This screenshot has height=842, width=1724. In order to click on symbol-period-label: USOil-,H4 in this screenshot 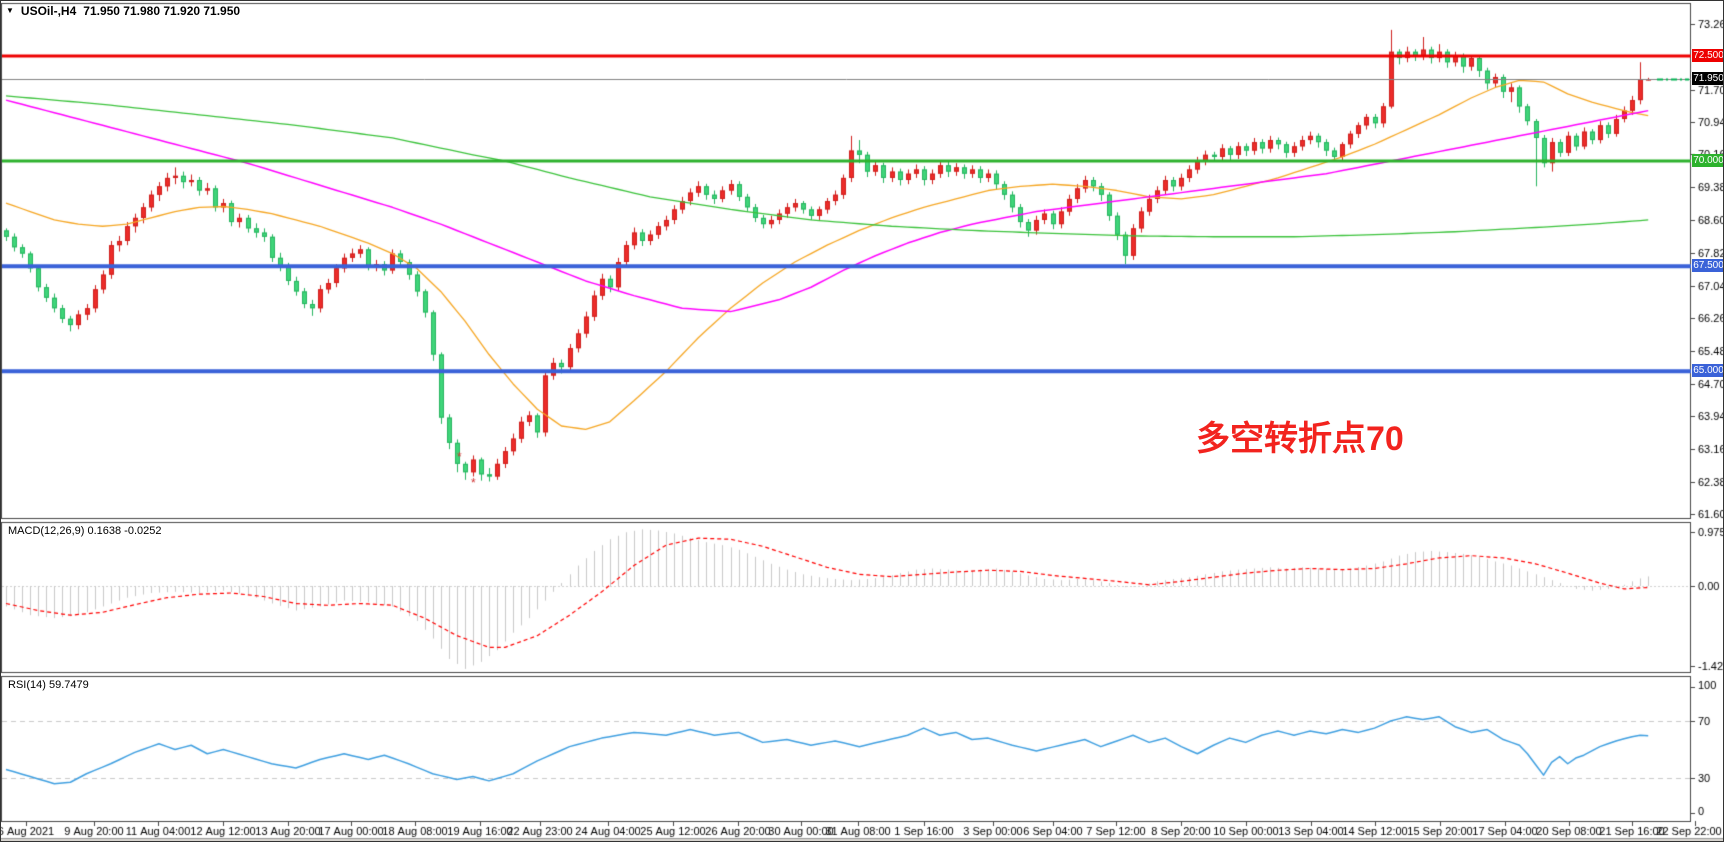, I will do `click(48, 11)`.